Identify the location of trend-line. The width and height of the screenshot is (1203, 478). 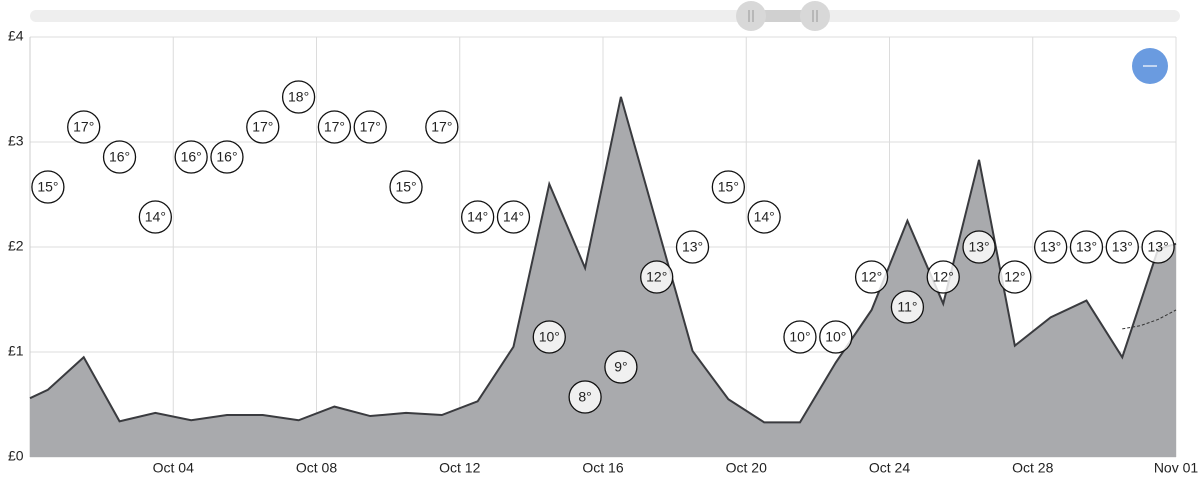
(1149, 319).